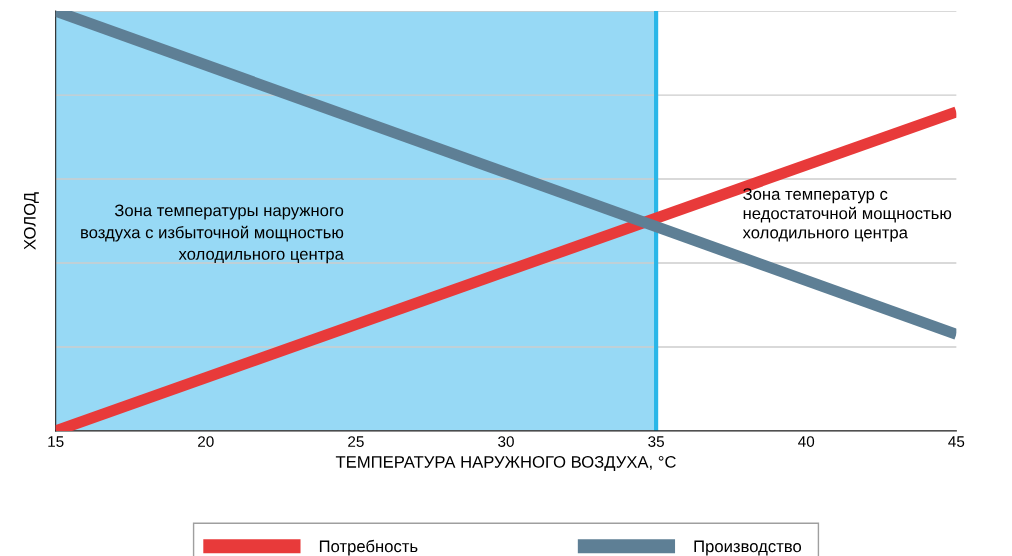  Describe the element at coordinates (212, 234) in the screenshot. I see `annotation: Зона температуры наружного воздуха с избыточной мощностью холодильного центра` at that location.